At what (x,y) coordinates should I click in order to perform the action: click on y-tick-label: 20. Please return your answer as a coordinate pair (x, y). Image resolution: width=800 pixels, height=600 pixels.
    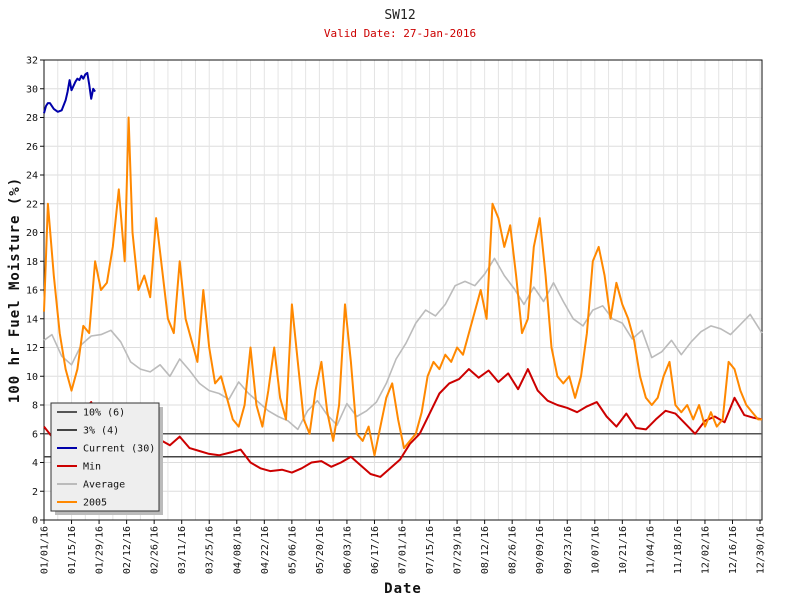
    Looking at the image, I should click on (32, 233).